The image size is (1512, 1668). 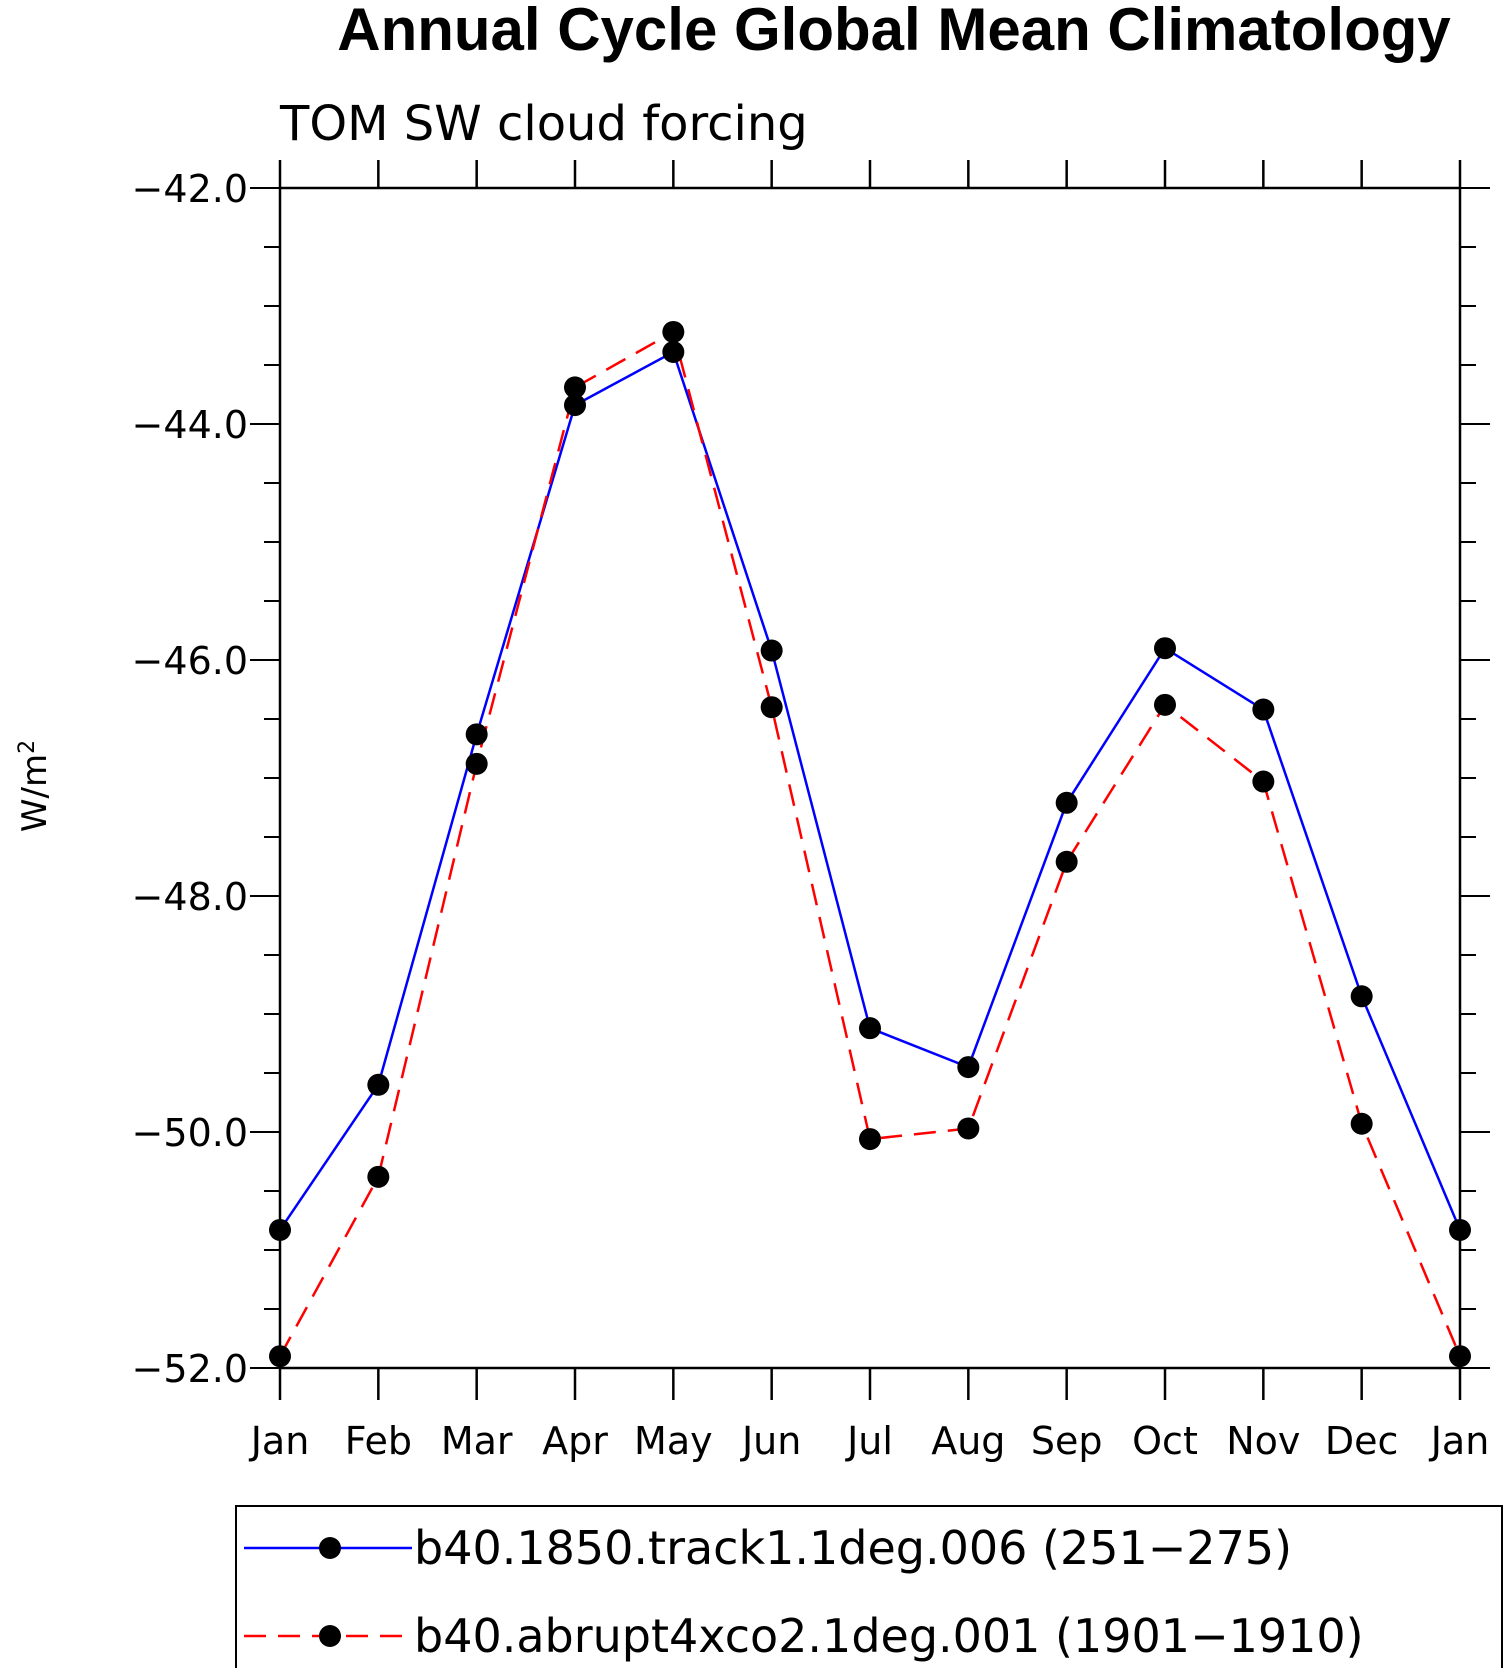 What do you see at coordinates (575, 1441) in the screenshot?
I see `x-tick-label: Apr` at bounding box center [575, 1441].